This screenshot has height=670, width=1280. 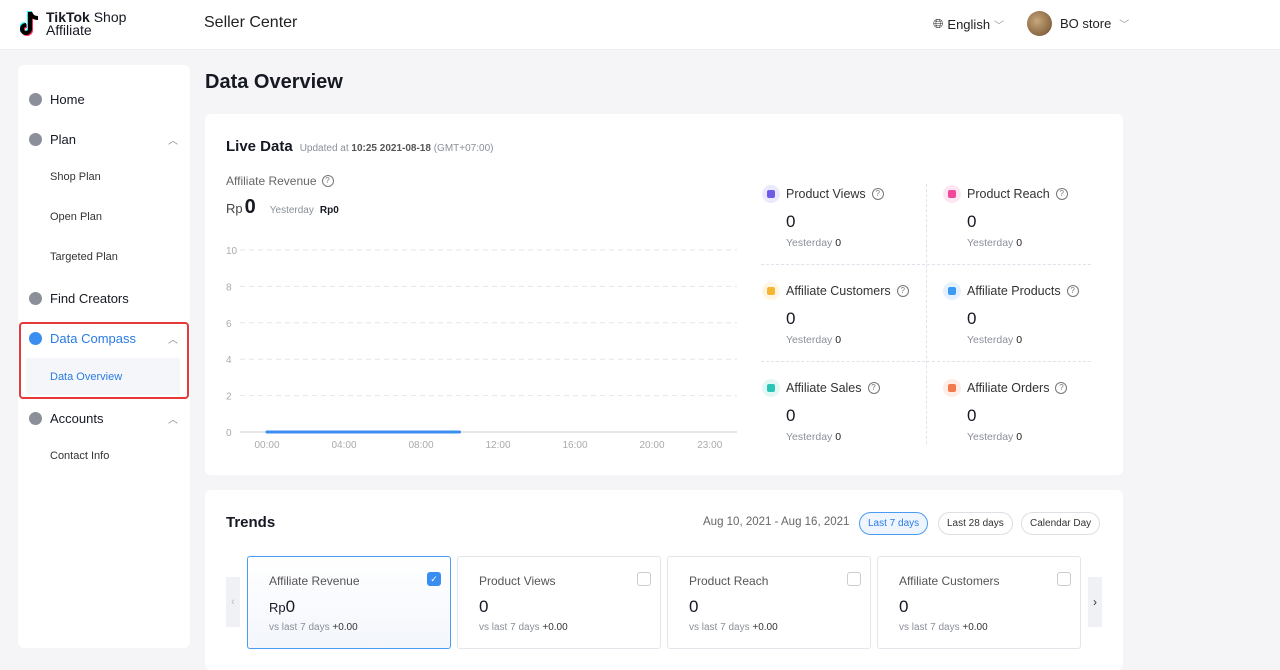 I want to click on date-range: Aug 10, 2021 - Aug 16, 2021, so click(x=776, y=522).